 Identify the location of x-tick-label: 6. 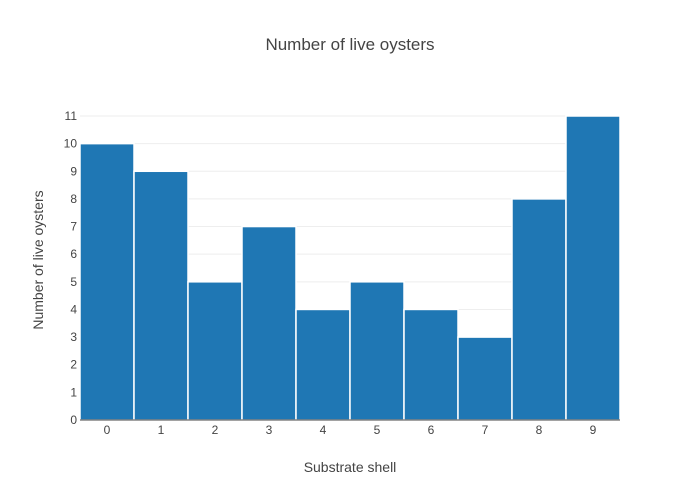
(431, 430).